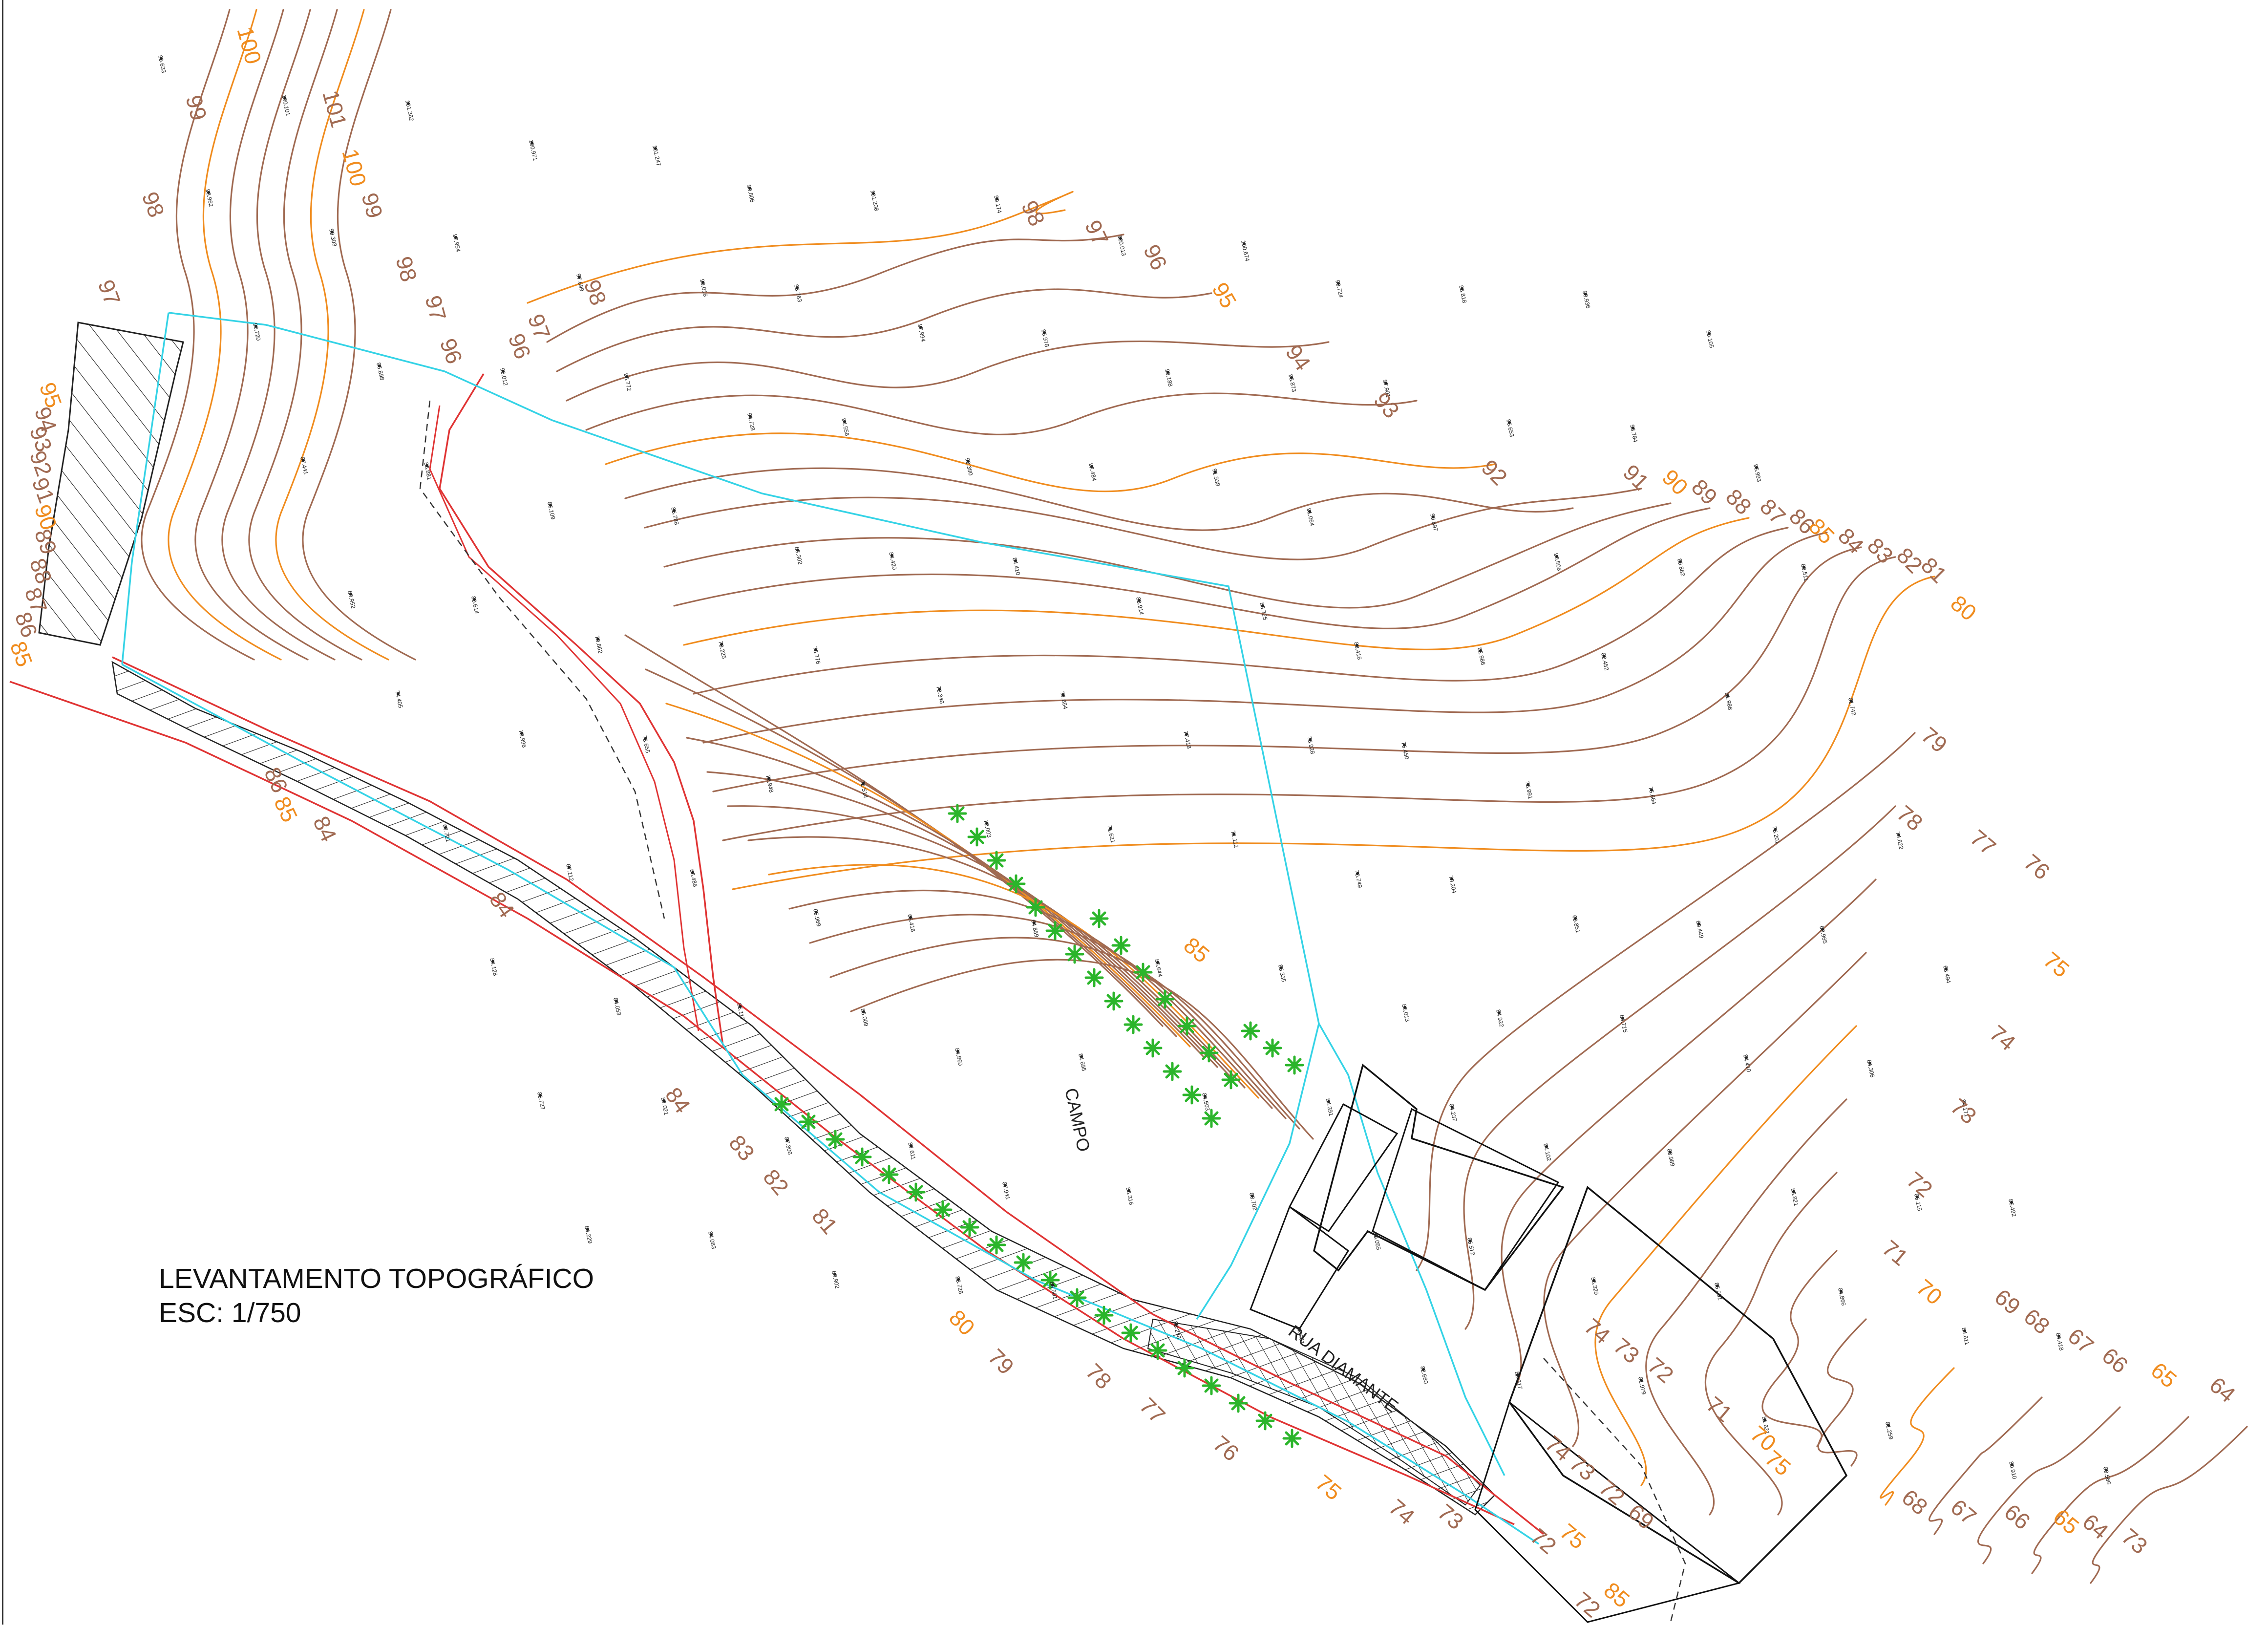 Image resolution: width=2268 pixels, height=1627 pixels. What do you see at coordinates (333, 238) in the screenshot?
I see `spot-elevation: 99.303` at bounding box center [333, 238].